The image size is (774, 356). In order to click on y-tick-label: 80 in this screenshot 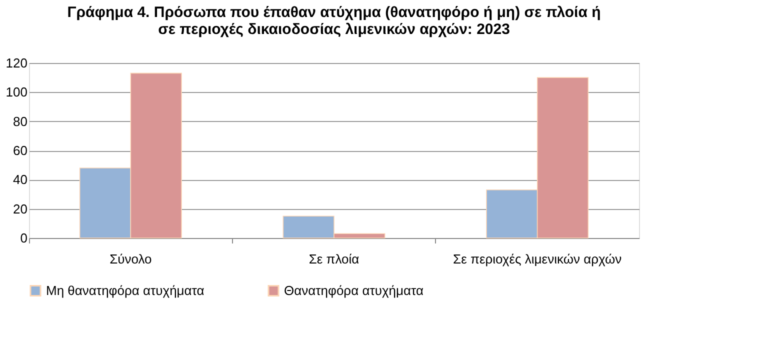, I will do `click(20, 121)`.